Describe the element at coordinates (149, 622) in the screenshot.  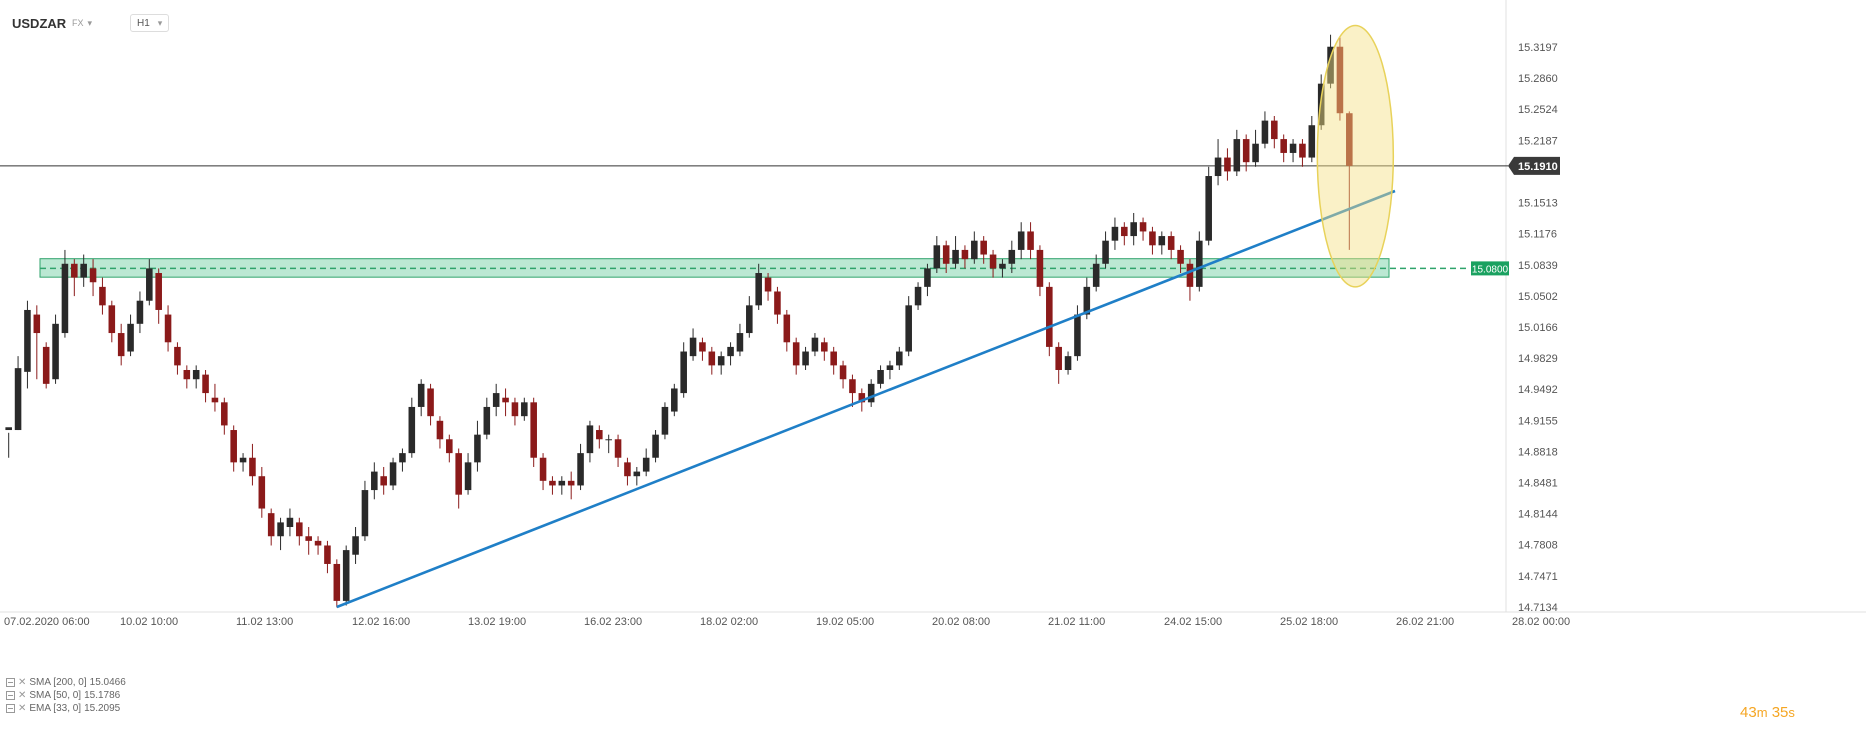
I see `x-tick-label: 10.02 10:00` at that location.